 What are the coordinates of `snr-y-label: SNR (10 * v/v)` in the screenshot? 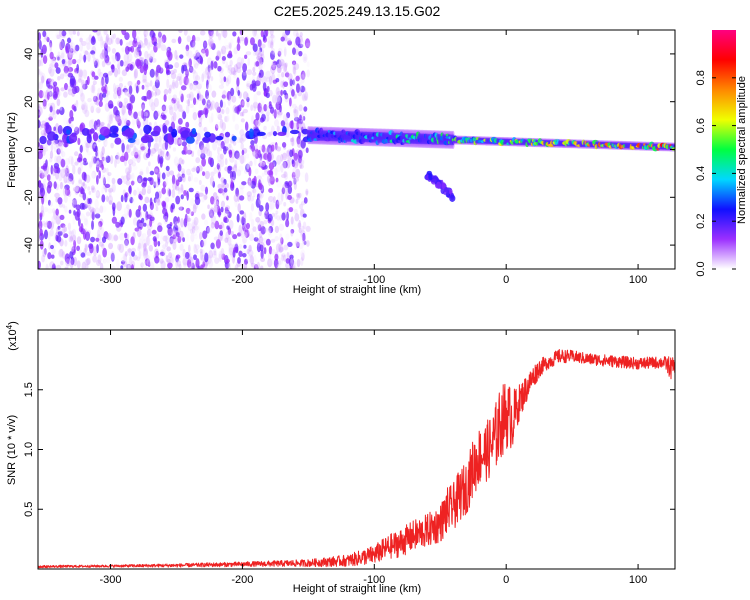 It's located at (12, 450).